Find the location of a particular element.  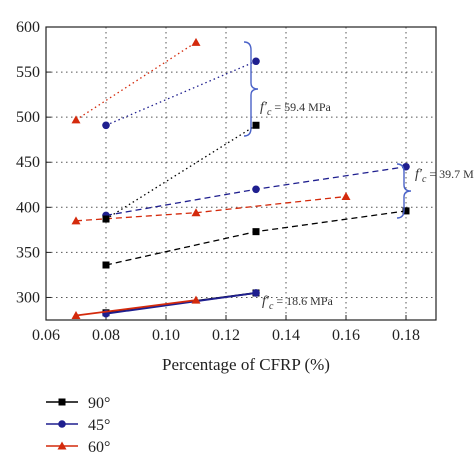

y-tick-label: 500 is located at coordinates (28, 117).